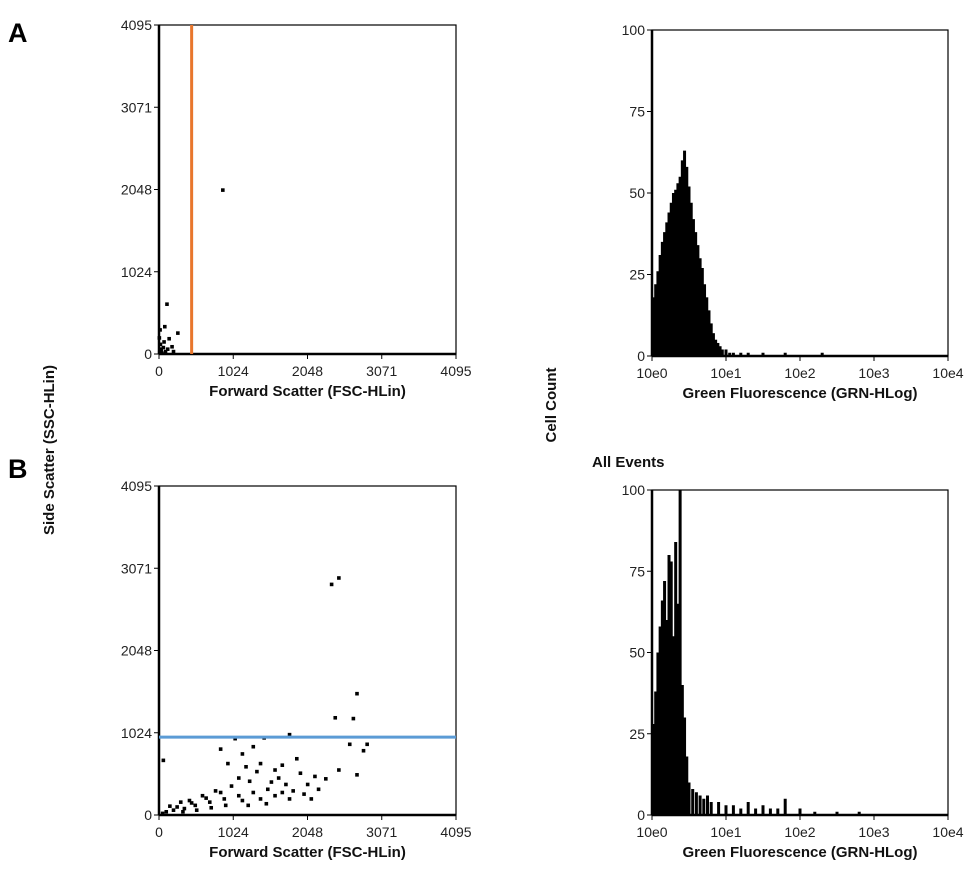 This screenshot has height=873, width=970. Describe the element at coordinates (49, 450) in the screenshot. I see `shared-ylabel-scatter: Side Scatter (SSC-HLin)` at that location.